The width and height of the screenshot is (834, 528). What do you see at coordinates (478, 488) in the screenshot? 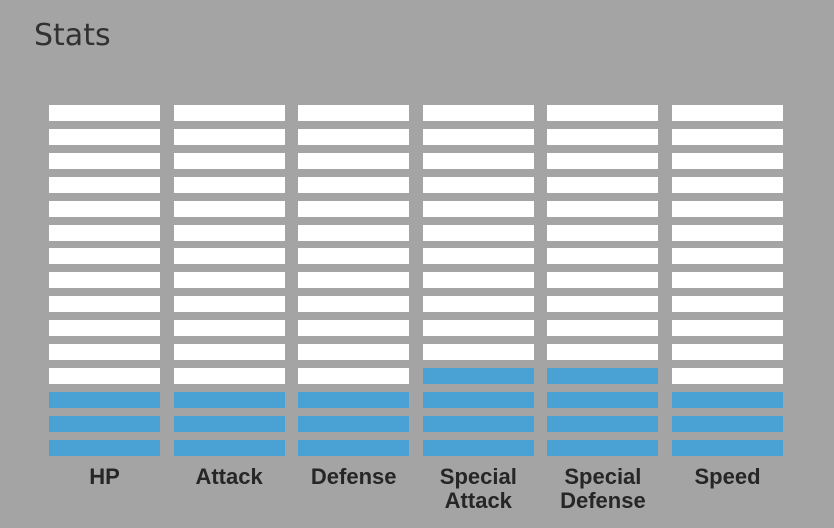
I see `stat-label-special-attack: Special Attack` at bounding box center [478, 488].